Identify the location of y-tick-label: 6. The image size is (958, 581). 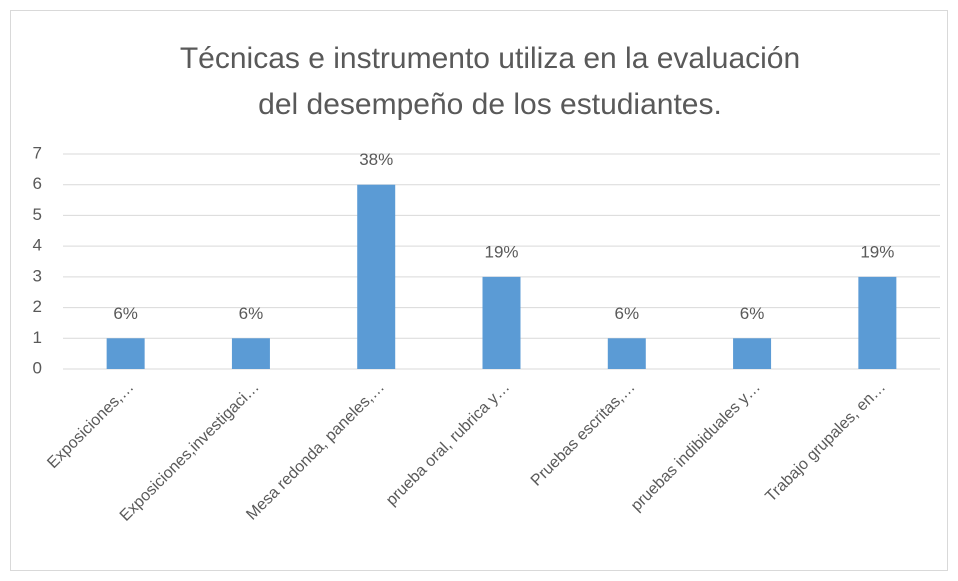
(37, 183).